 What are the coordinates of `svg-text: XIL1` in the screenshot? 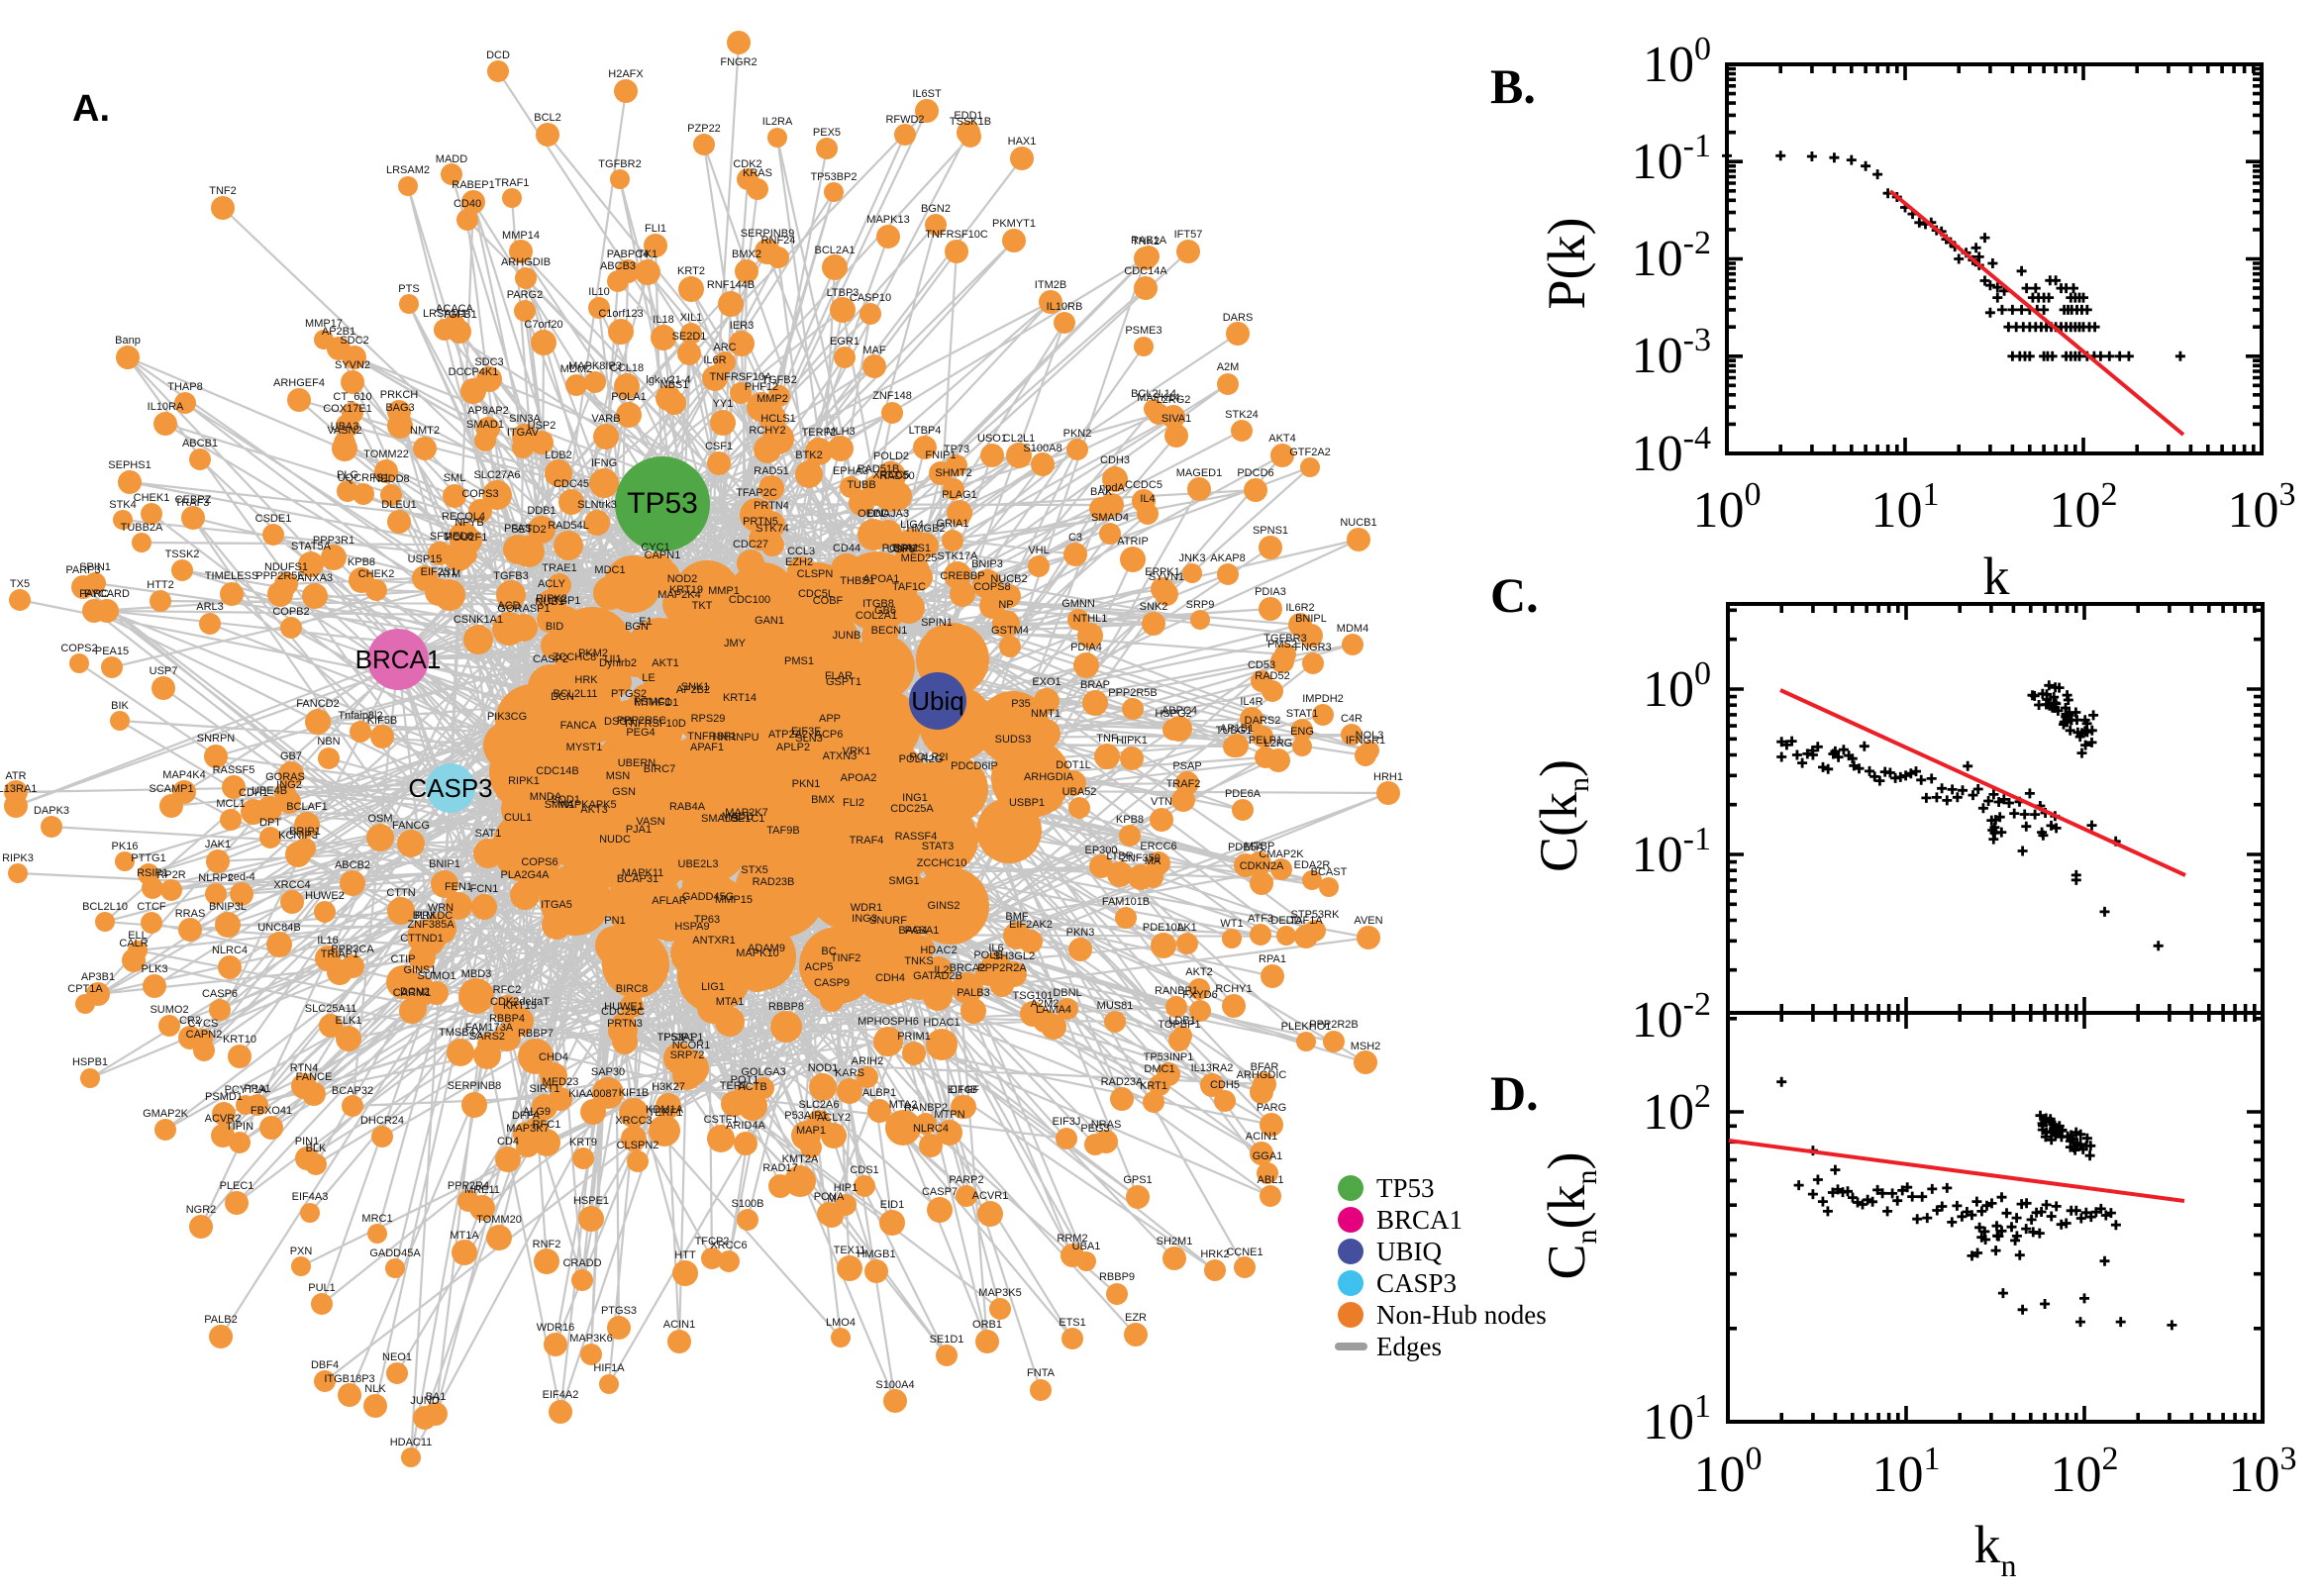 It's located at (691, 318).